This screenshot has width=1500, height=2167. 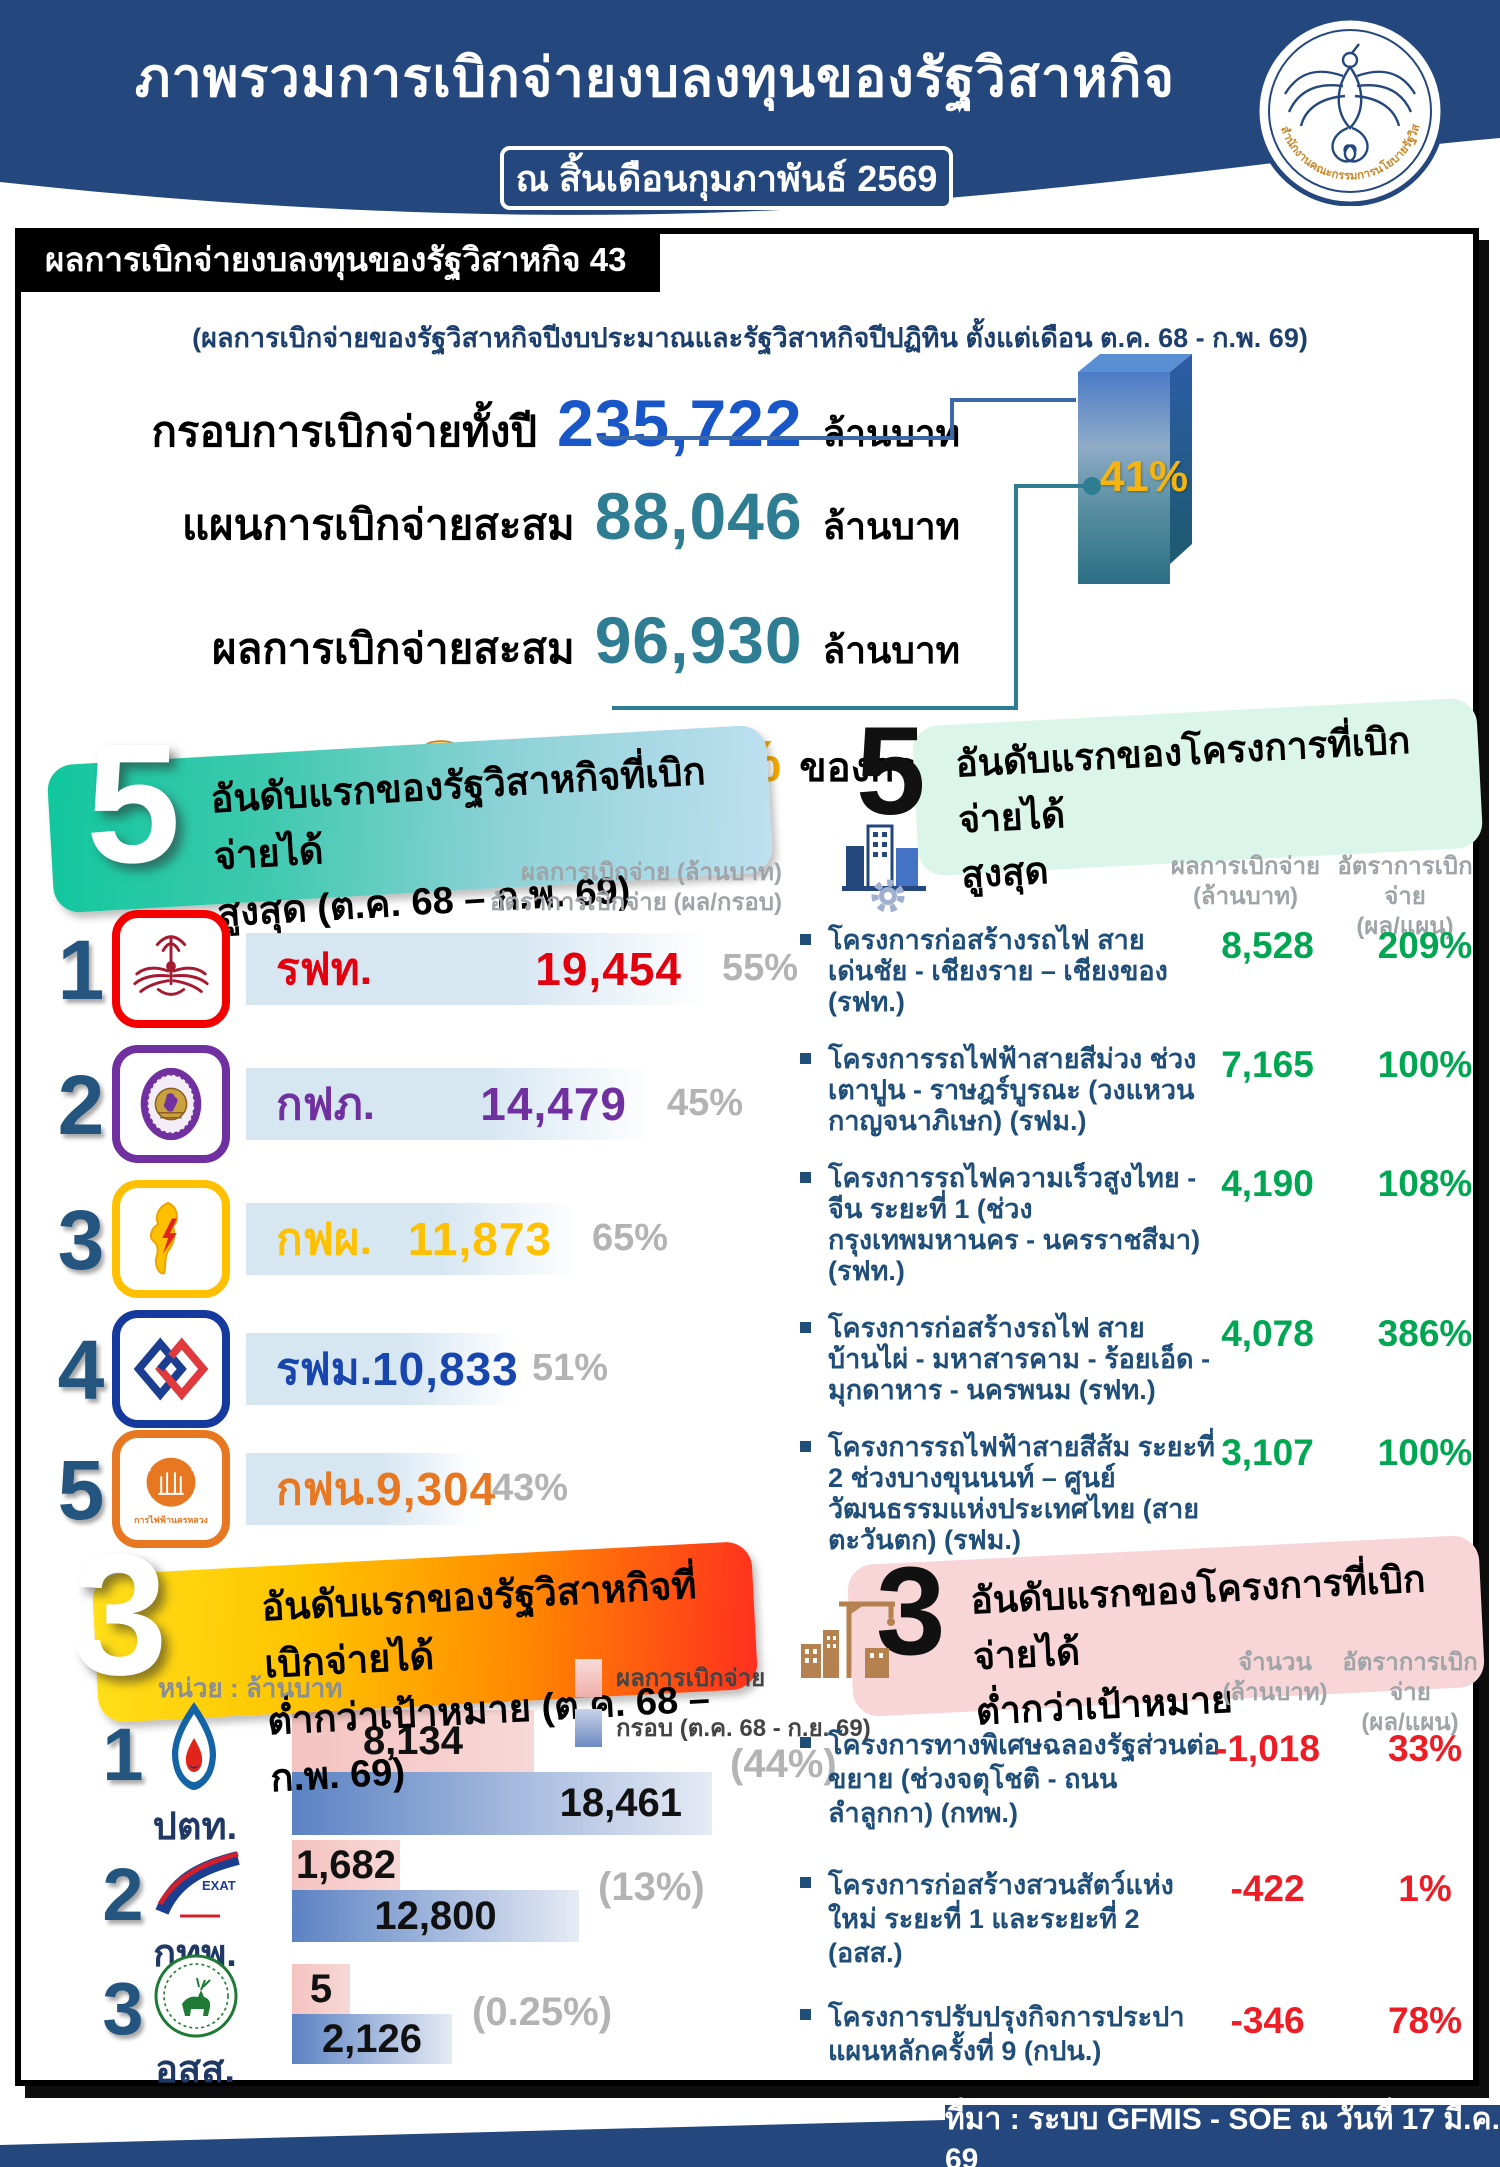 What do you see at coordinates (171, 1488) in the screenshot?
I see `mea-logo-icon: การไฟฟ้านครหลวง` at bounding box center [171, 1488].